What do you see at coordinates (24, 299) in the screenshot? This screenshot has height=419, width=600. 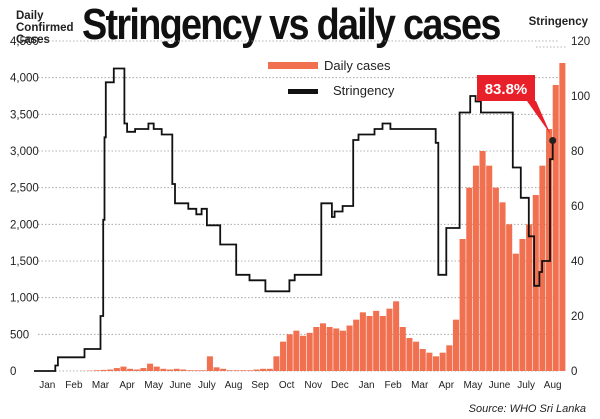 I see `y-tick-label: 1,000` at bounding box center [24, 299].